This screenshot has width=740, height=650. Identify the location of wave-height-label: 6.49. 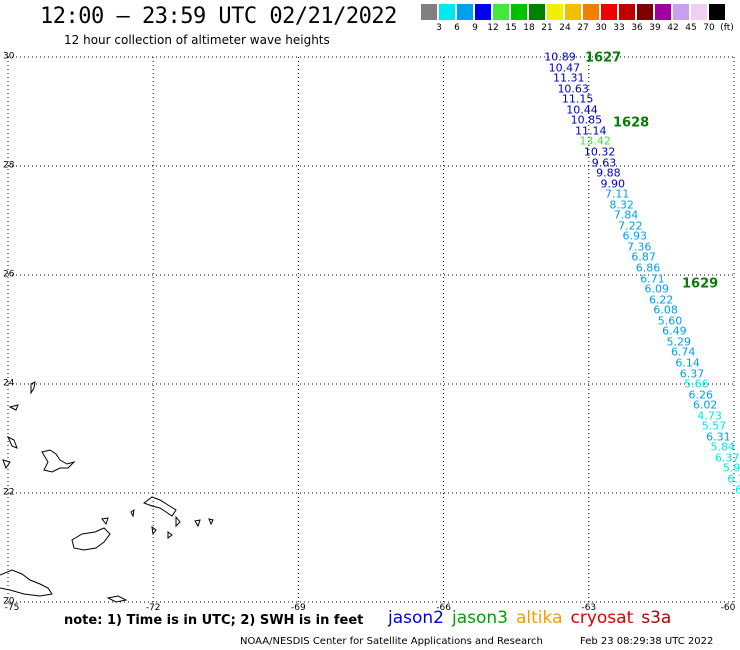
(674, 331).